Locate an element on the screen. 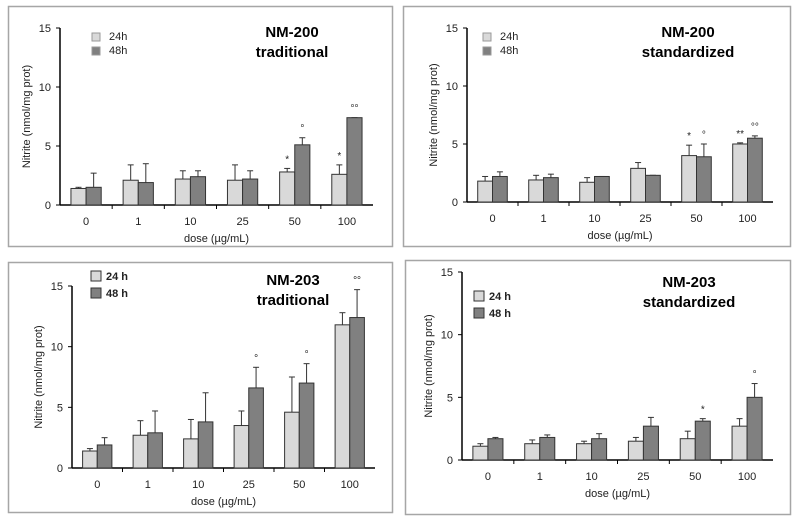 The width and height of the screenshot is (796, 524). legend-label: 48 h is located at coordinates (500, 314).